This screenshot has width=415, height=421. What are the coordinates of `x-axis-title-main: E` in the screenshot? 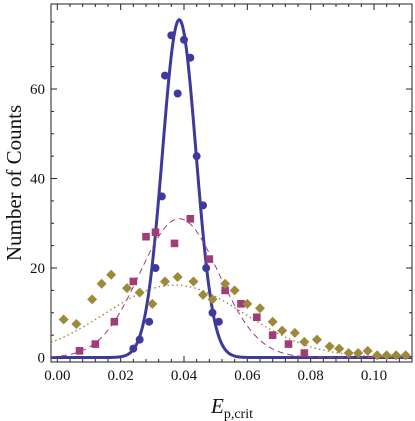 It's located at (217, 406).